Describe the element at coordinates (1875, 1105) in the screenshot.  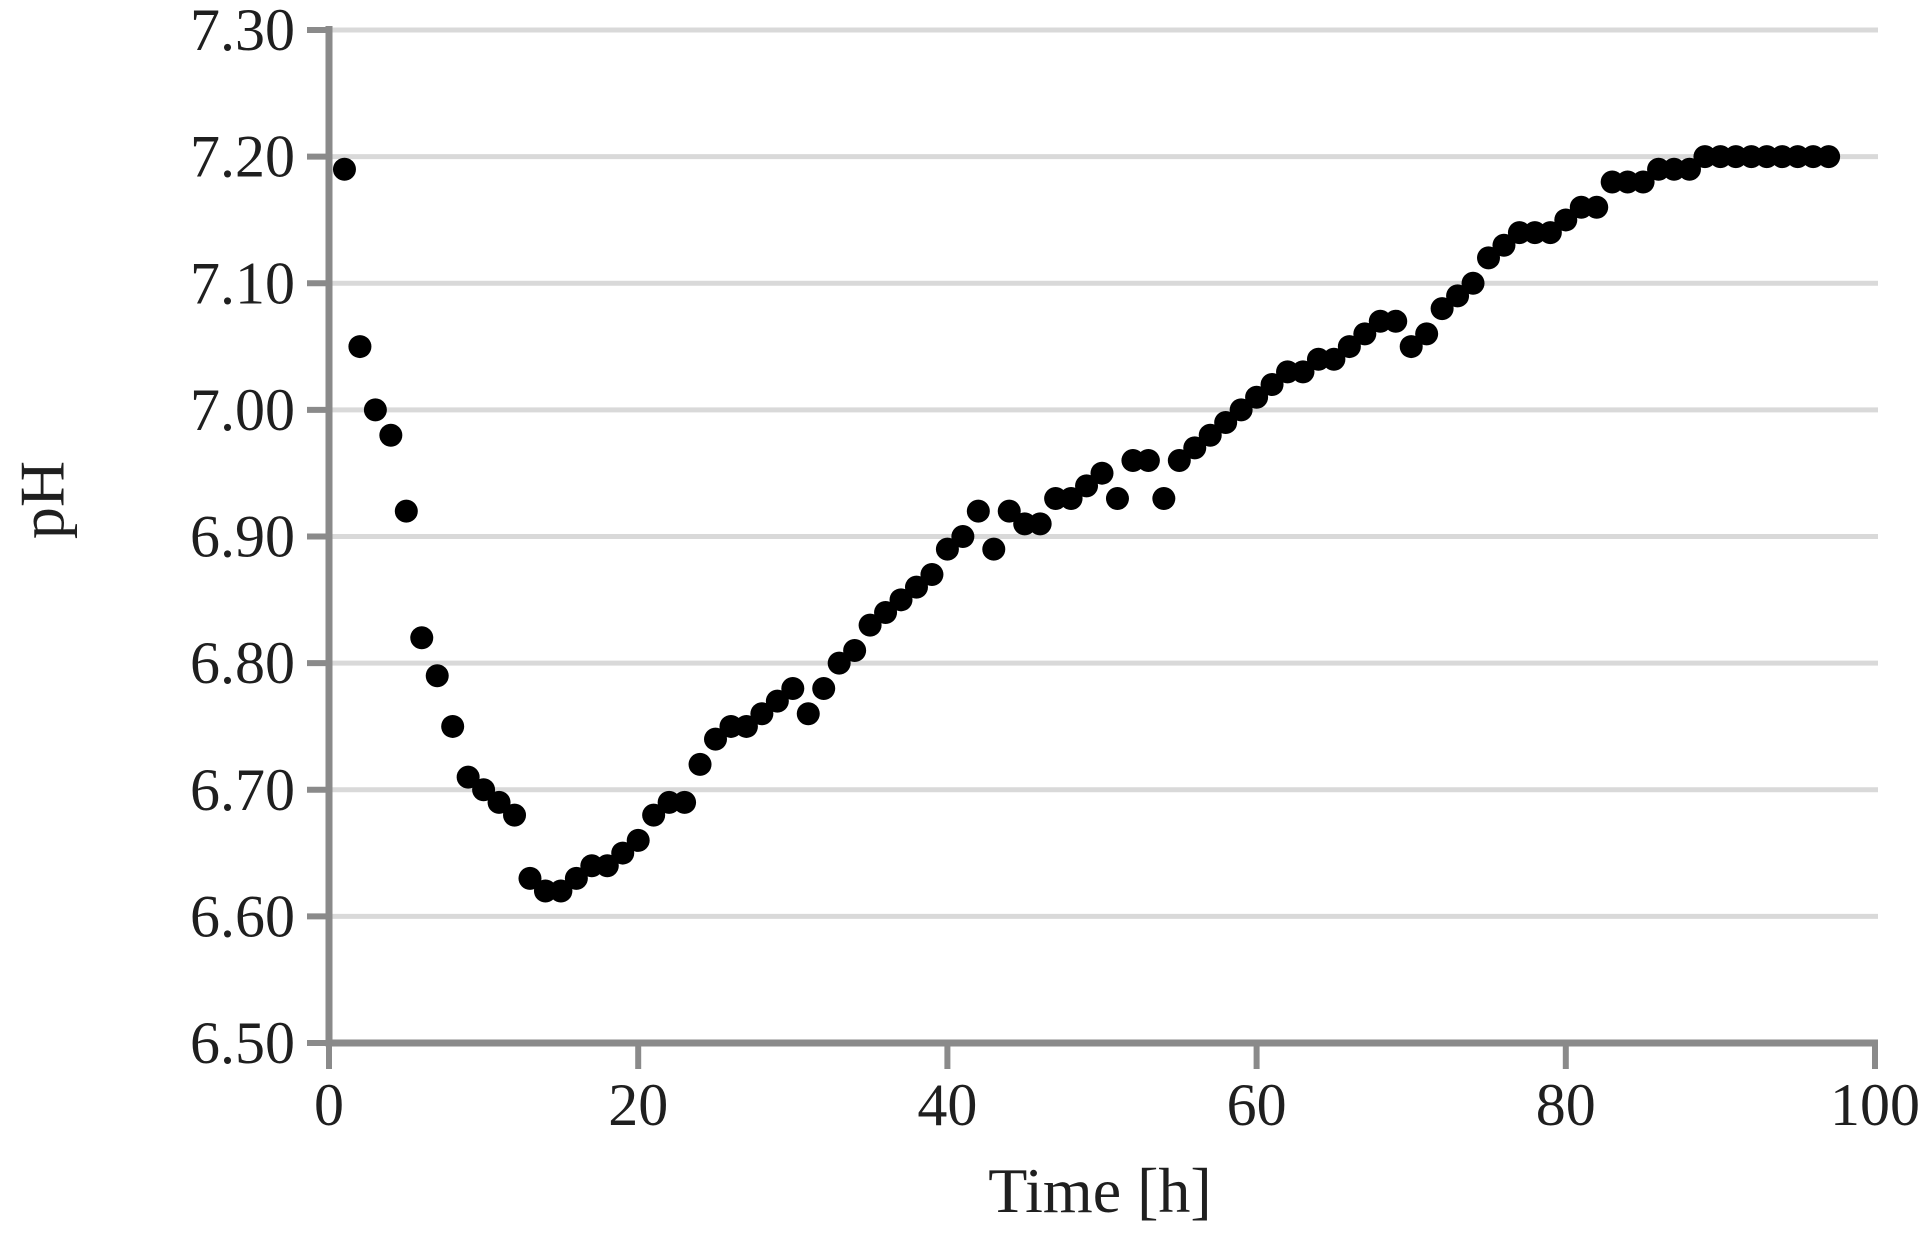
I see `x-tick-label: 100` at that location.